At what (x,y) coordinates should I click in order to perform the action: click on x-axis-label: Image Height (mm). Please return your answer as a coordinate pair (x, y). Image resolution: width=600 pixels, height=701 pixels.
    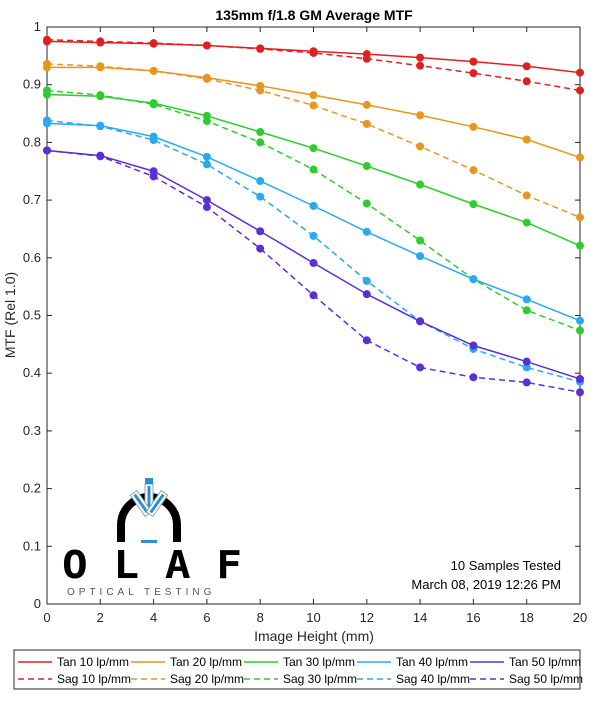
    Looking at the image, I should click on (314, 636).